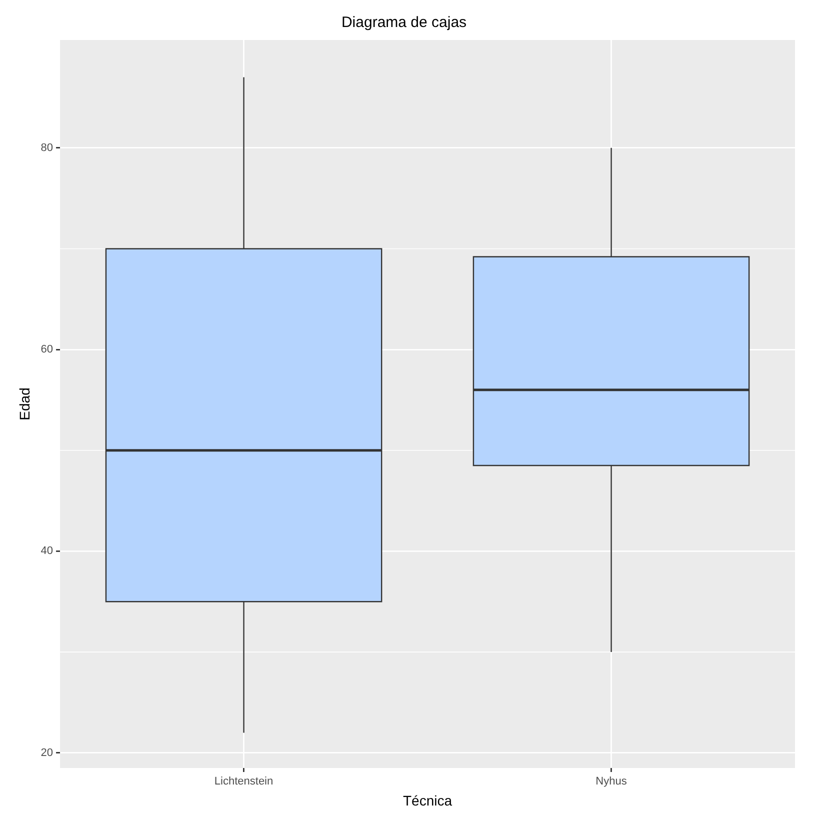 This screenshot has height=825, width=818. I want to click on chart-title: Diagrama de cajas, so click(404, 23).